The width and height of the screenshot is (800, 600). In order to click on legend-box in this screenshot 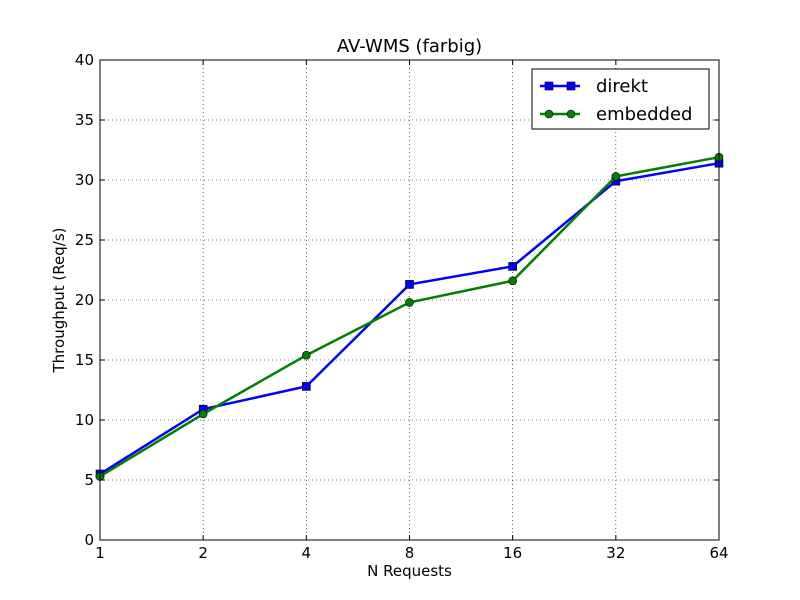, I will do `click(620, 99)`.